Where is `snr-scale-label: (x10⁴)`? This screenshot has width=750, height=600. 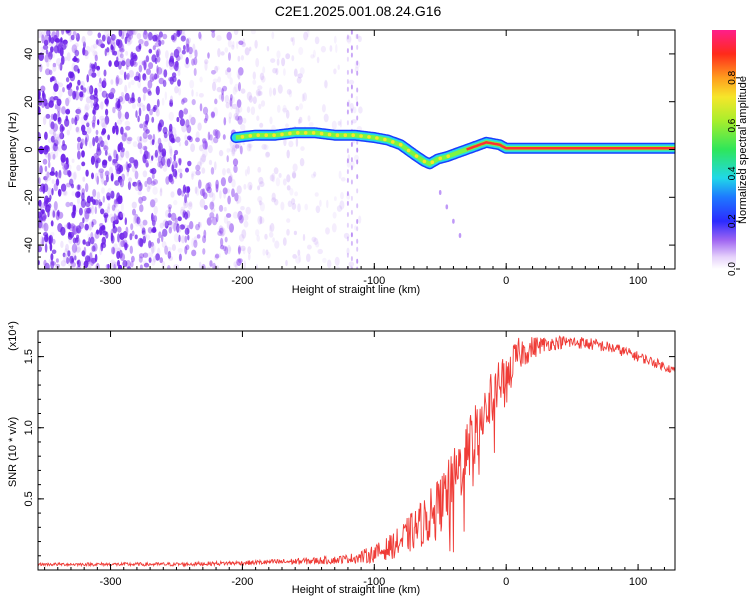 snr-scale-label: (x10⁴) is located at coordinates (13, 336).